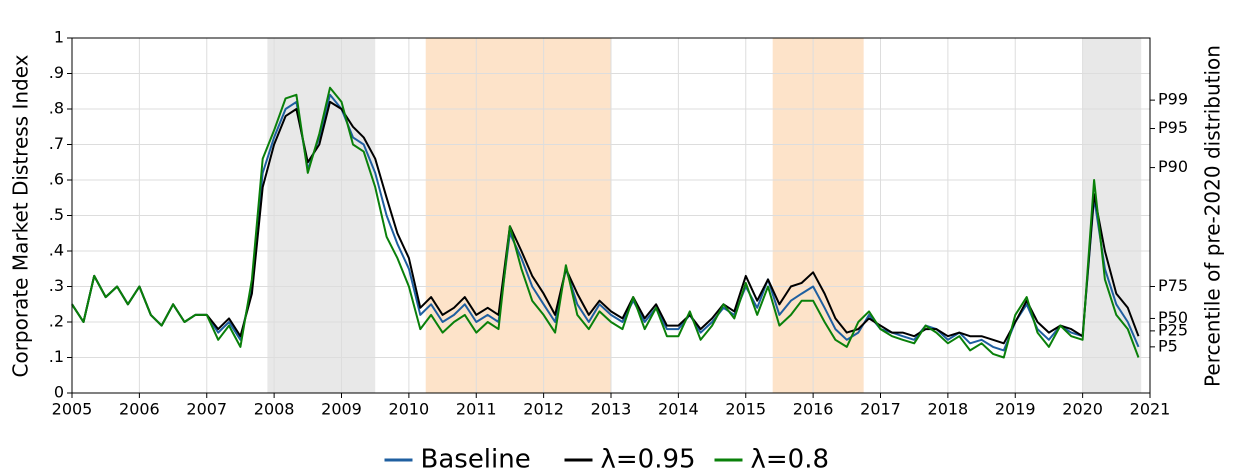  I want to click on x-tick-label: 2019, so click(1015, 409).